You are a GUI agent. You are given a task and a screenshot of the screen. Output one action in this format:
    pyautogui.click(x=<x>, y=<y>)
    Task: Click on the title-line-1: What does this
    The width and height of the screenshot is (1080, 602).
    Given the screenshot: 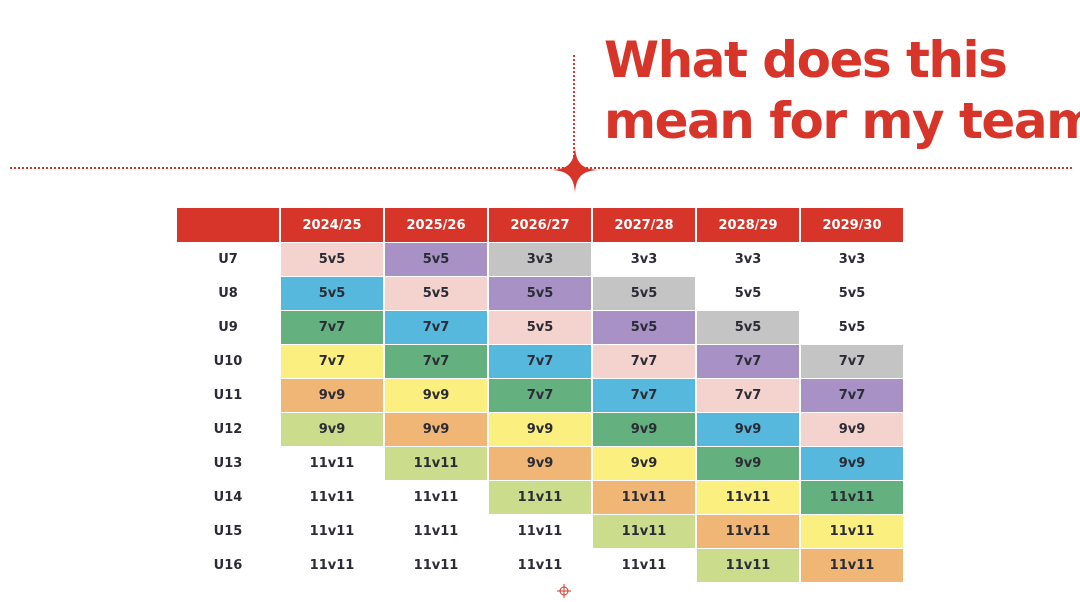 What is the action you would take?
    pyautogui.click(x=806, y=60)
    